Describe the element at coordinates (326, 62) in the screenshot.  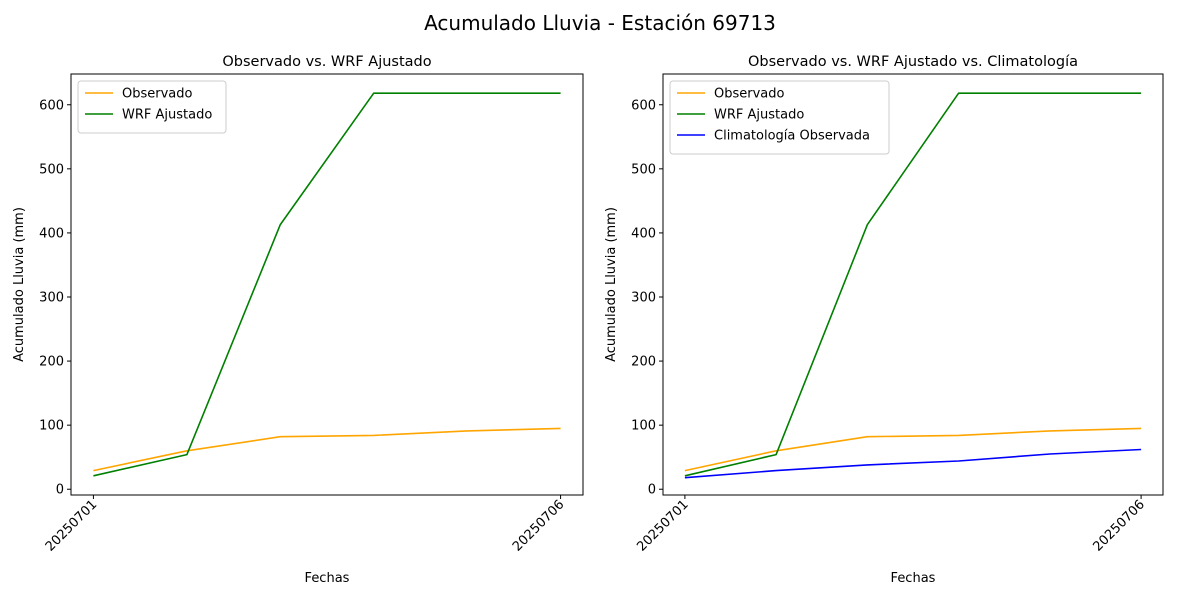
I see `chart-title: Observado vs. WRF Ajustado` at that location.